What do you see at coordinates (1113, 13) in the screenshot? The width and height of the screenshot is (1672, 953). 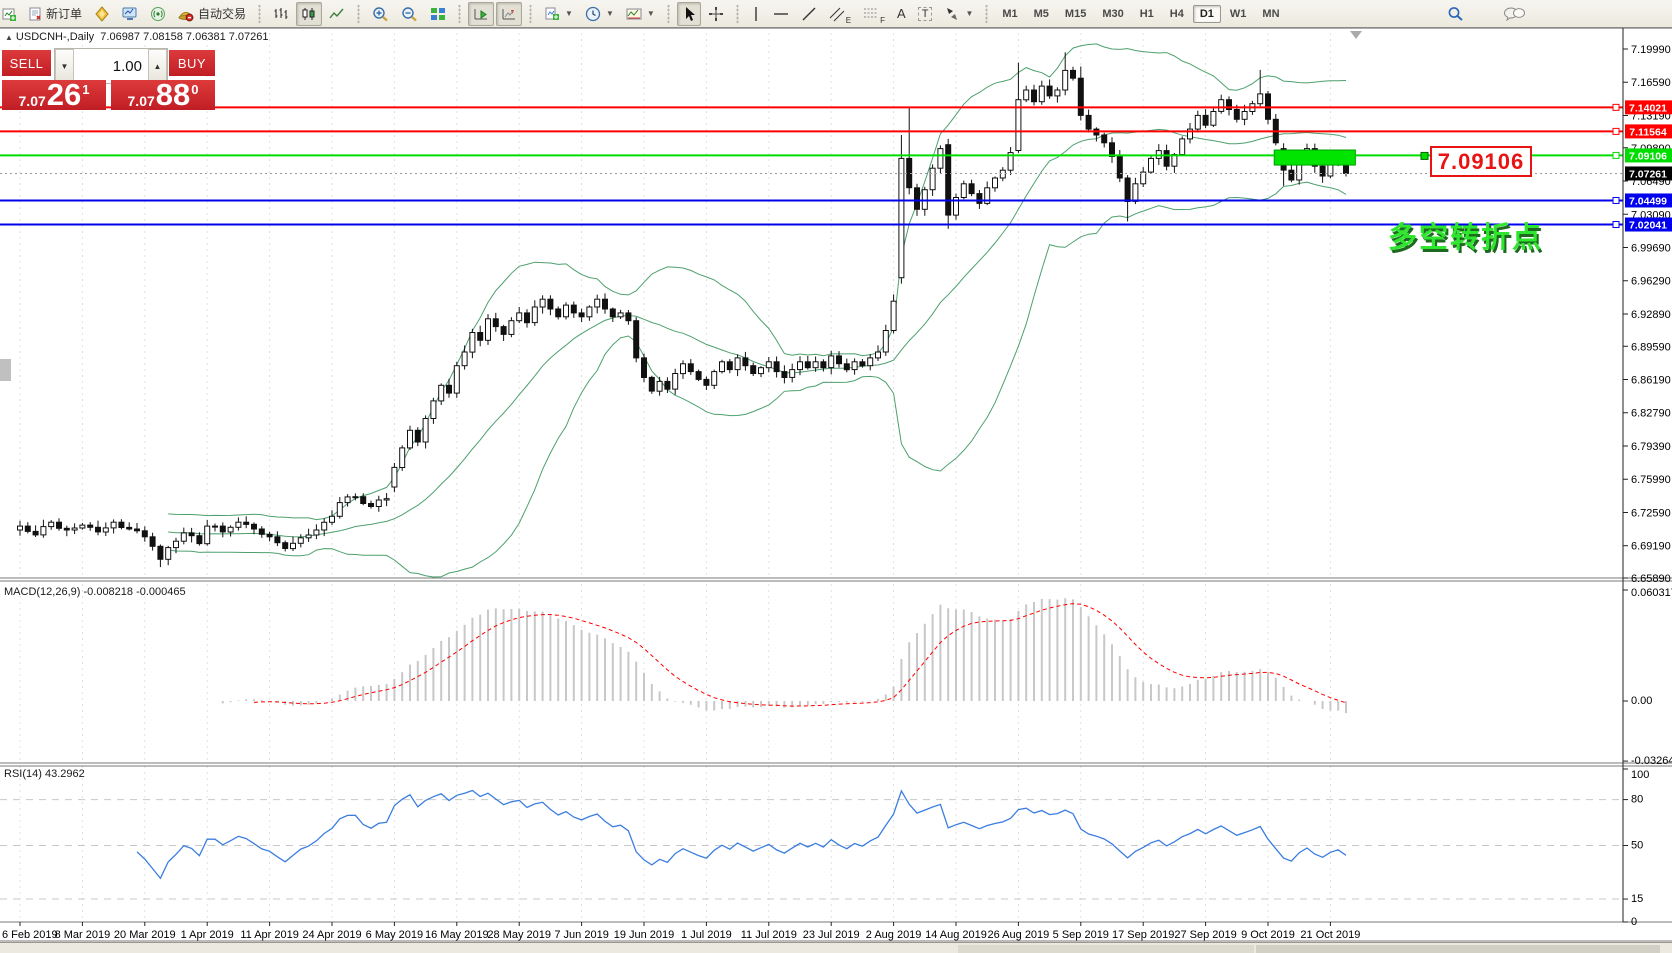 I see `timeframe-m30-button: M30` at bounding box center [1113, 13].